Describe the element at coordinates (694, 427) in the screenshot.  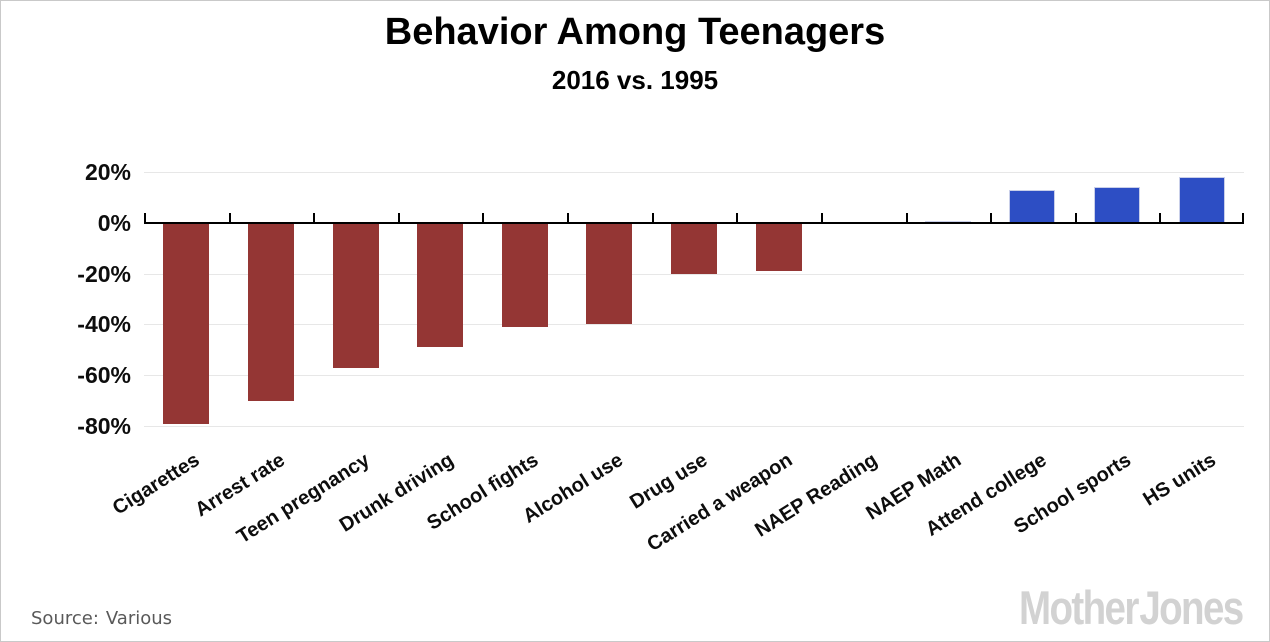
I see `gridline--80` at that location.